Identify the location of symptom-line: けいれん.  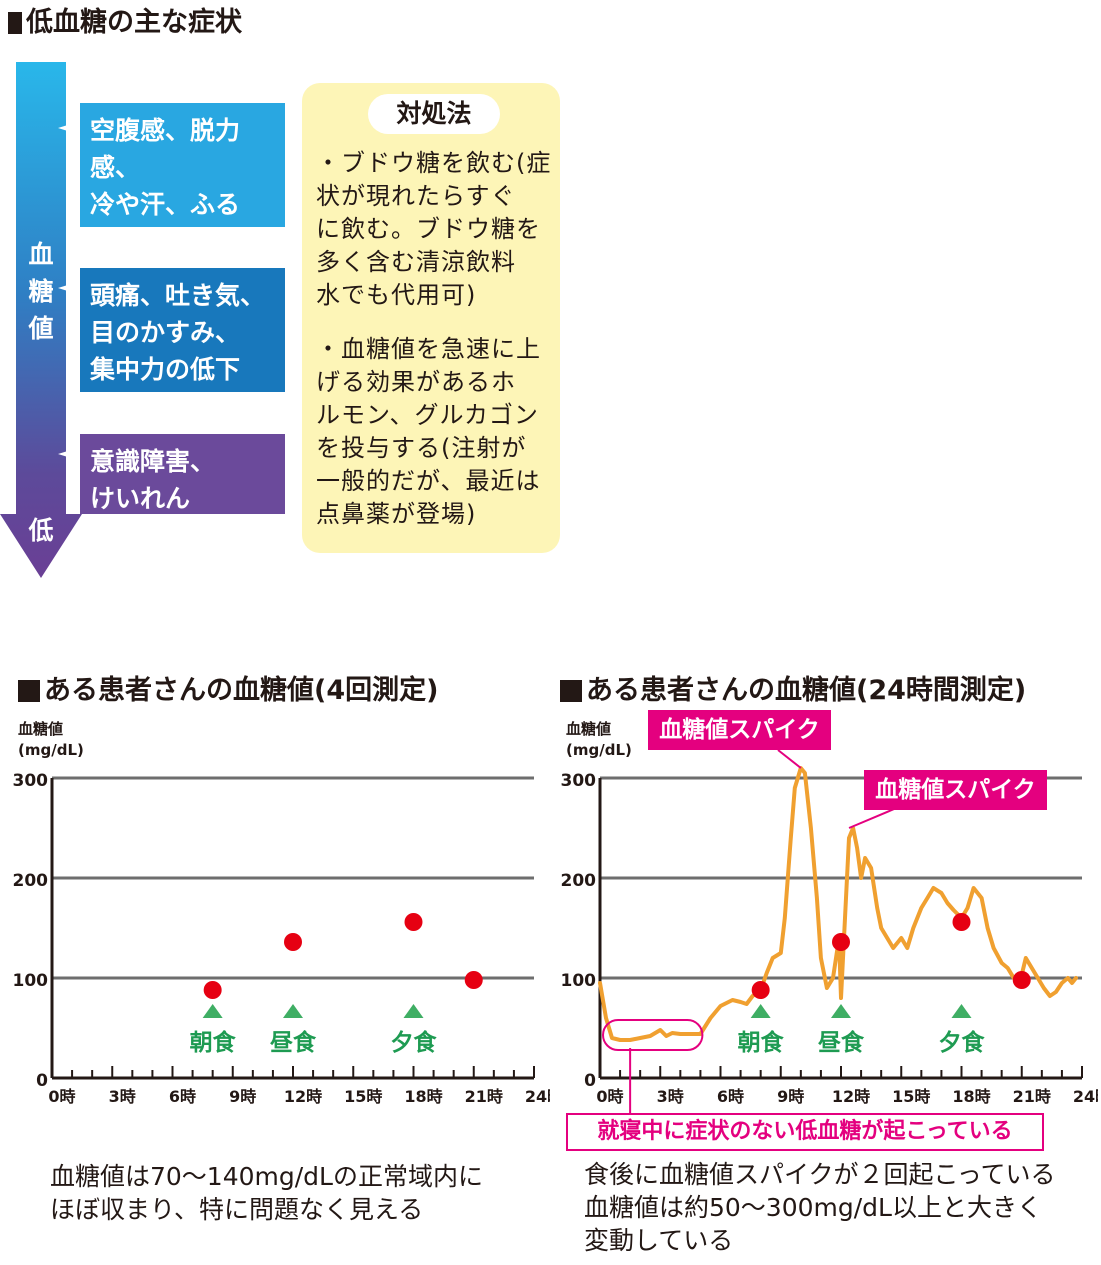
(140, 498).